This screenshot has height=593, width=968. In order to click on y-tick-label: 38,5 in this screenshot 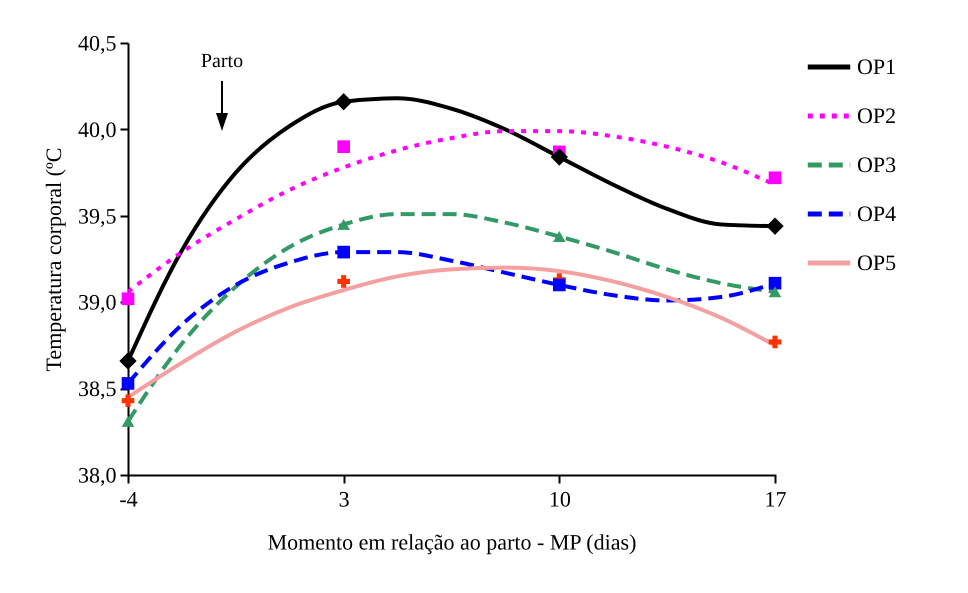, I will do `click(97, 389)`.